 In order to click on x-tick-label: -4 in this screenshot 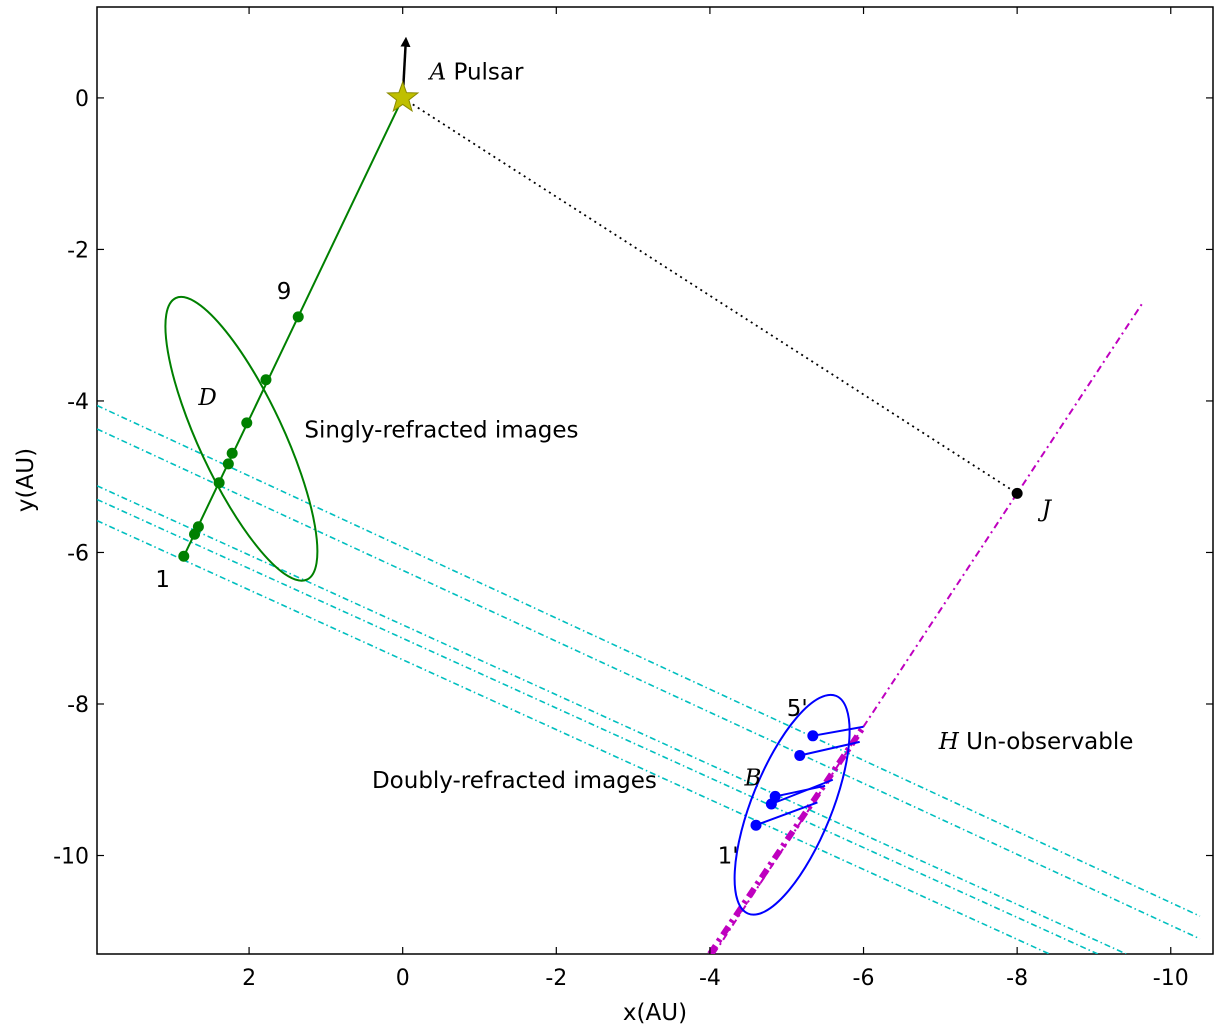, I will do `click(710, 978)`.